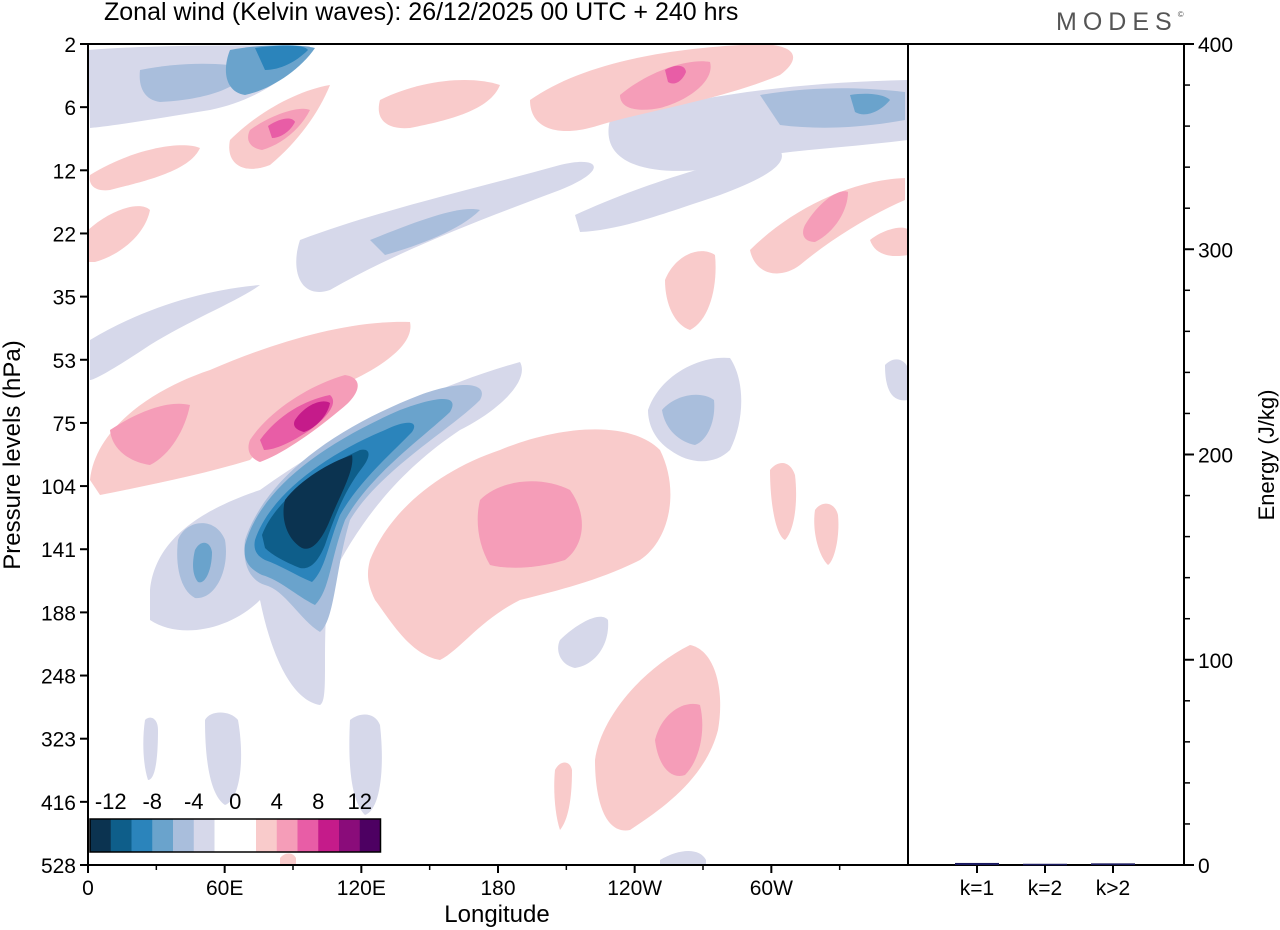 The width and height of the screenshot is (1280, 930). Describe the element at coordinates (529, 524) in the screenshot. I see `contour-pos-center-core` at that location.